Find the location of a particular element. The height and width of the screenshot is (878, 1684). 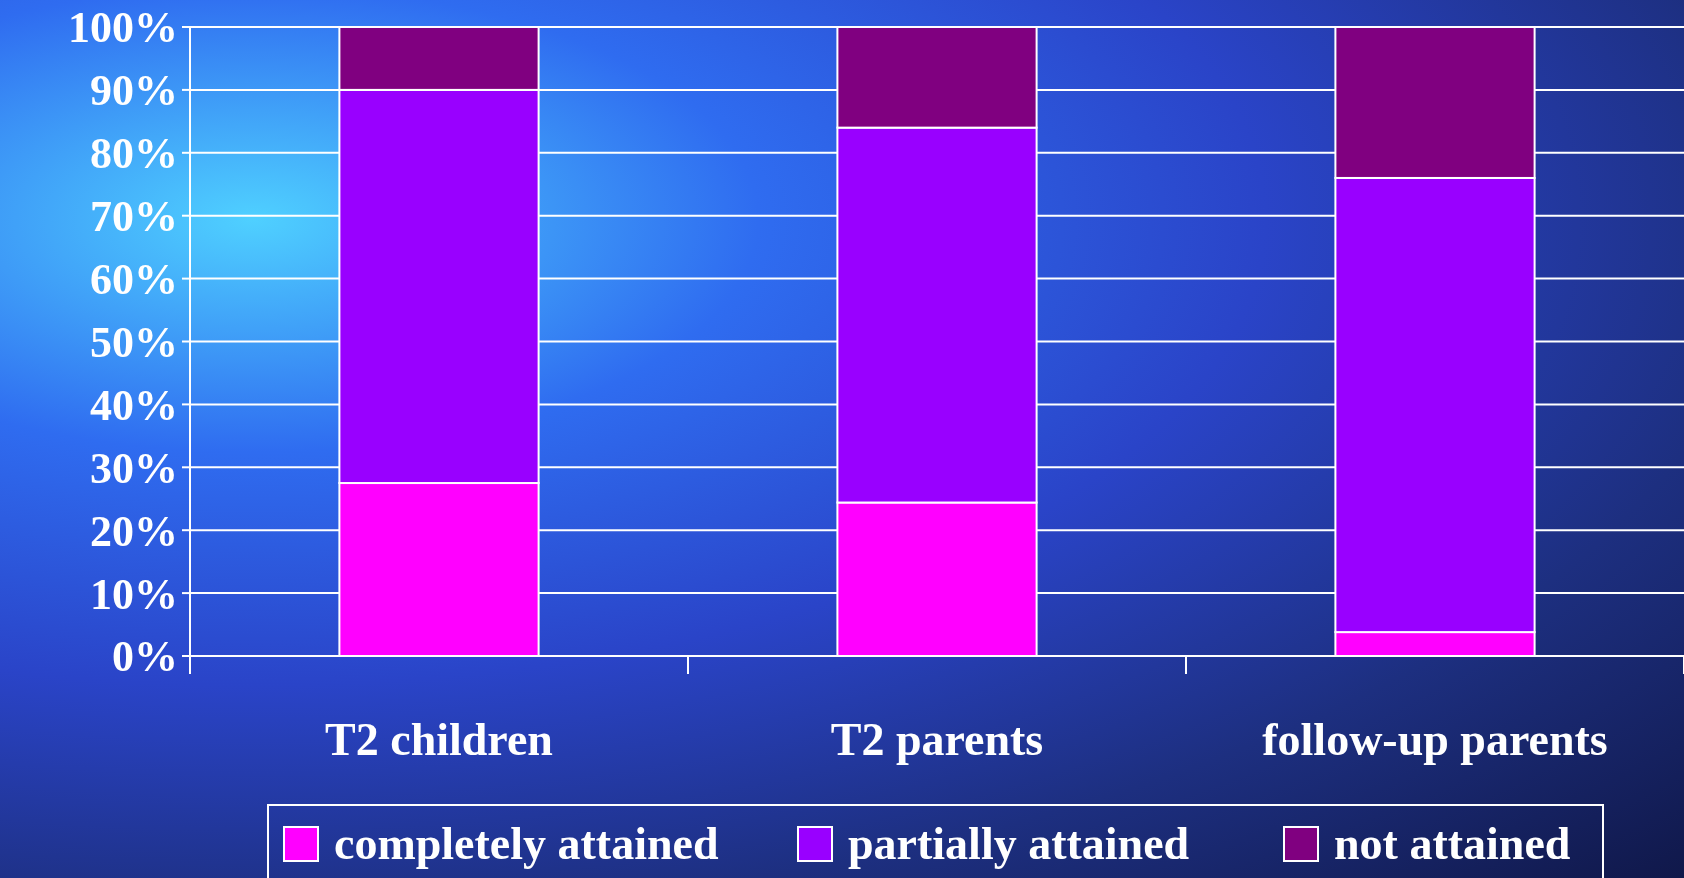

x-tick-label: T2 children is located at coordinates (439, 739).